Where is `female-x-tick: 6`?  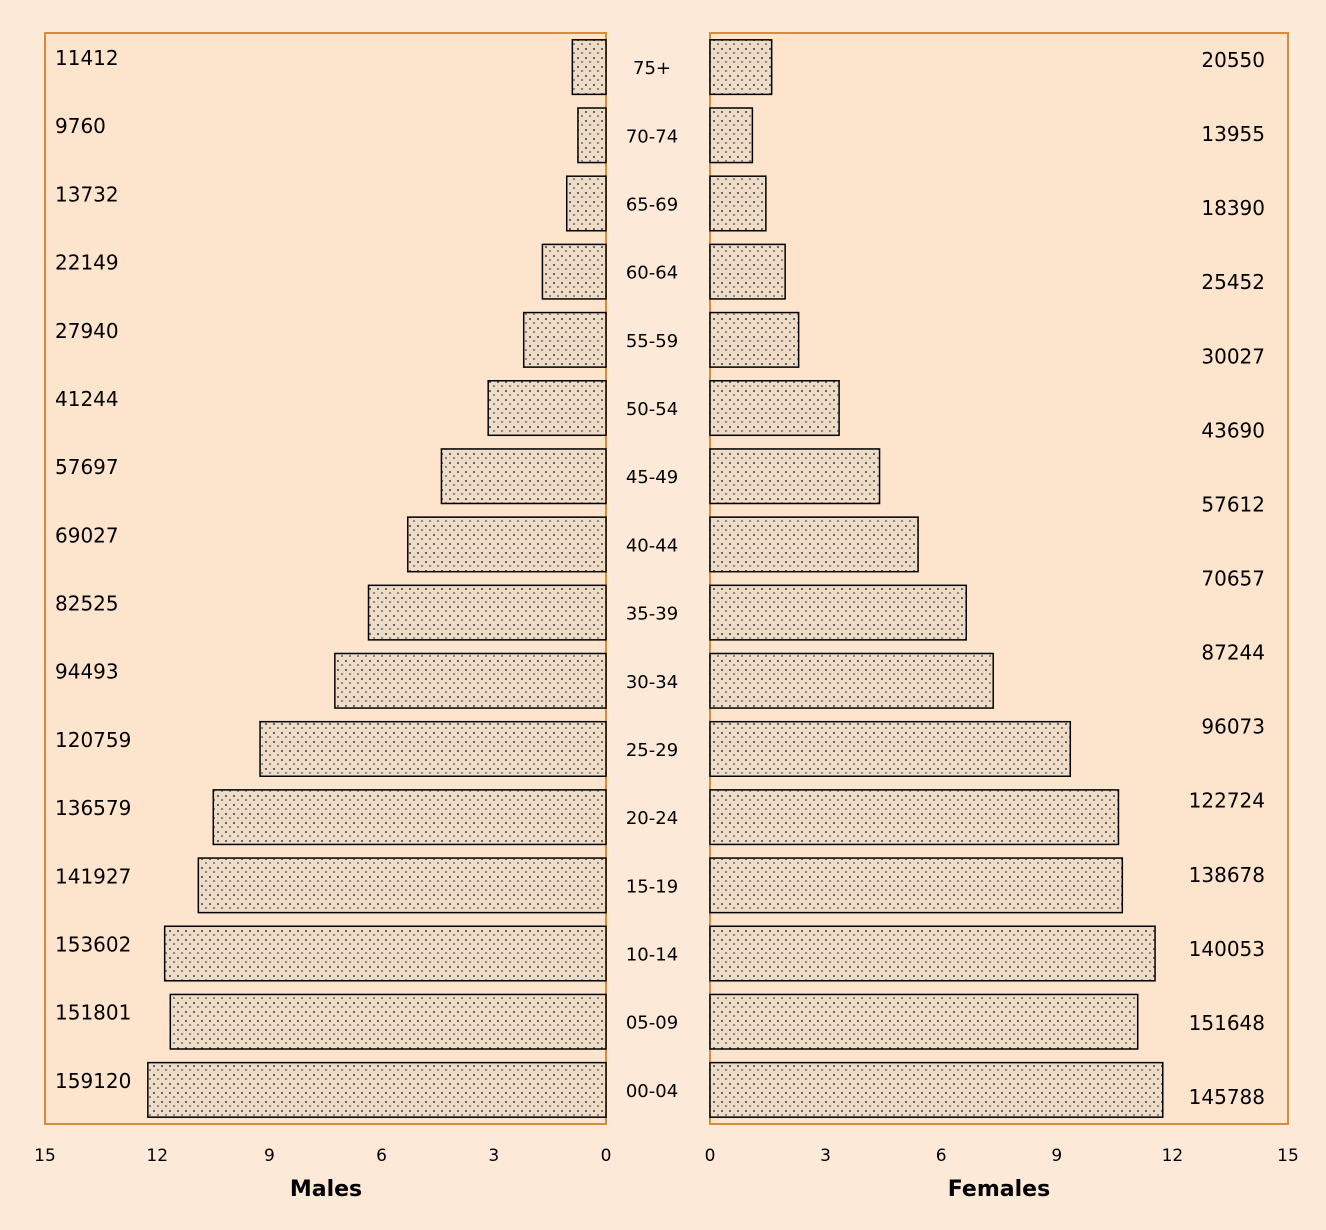 female-x-tick: 6 is located at coordinates (941, 1156).